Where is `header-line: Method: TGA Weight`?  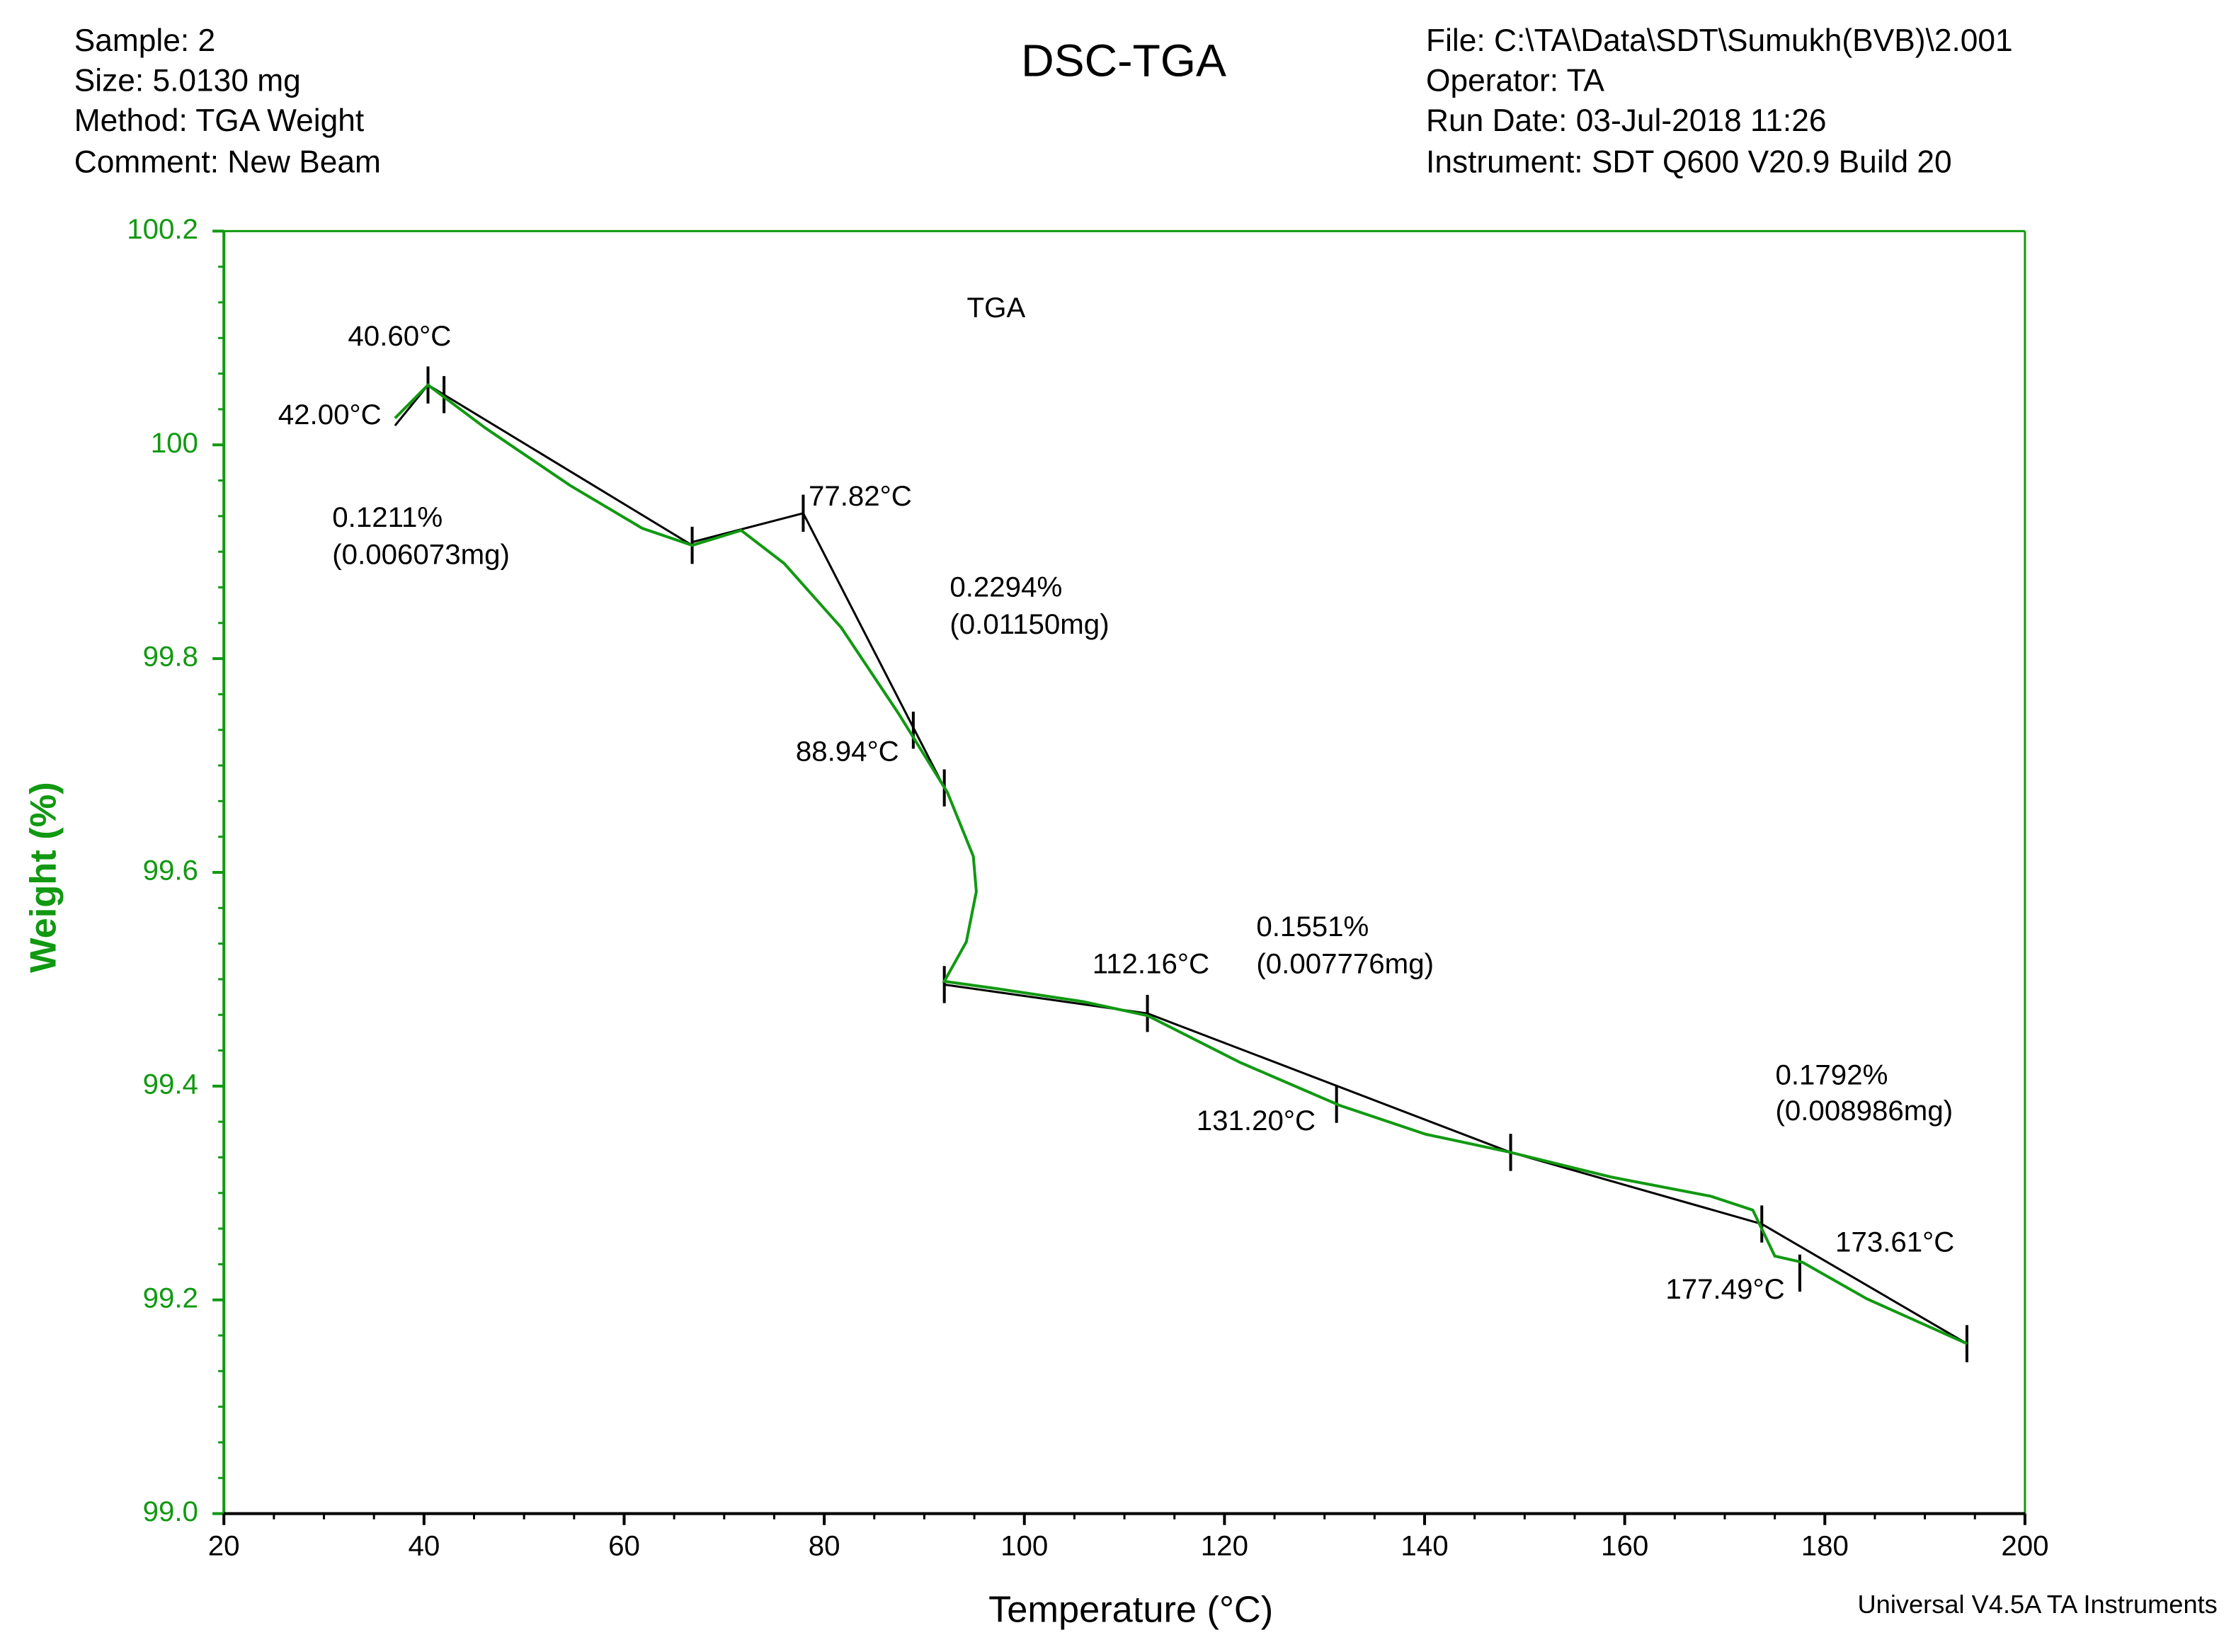 header-line: Method: TGA Weight is located at coordinates (219, 120).